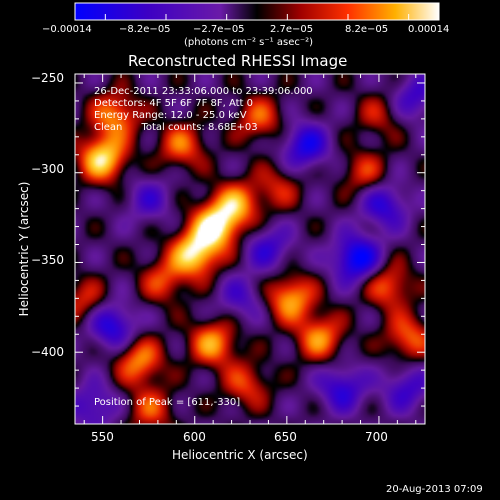 This screenshot has height=500, width=500. I want to click on annotation-detectors: Detectors: 4F 5F 6F 7F 8F, Att 0, so click(174, 103).